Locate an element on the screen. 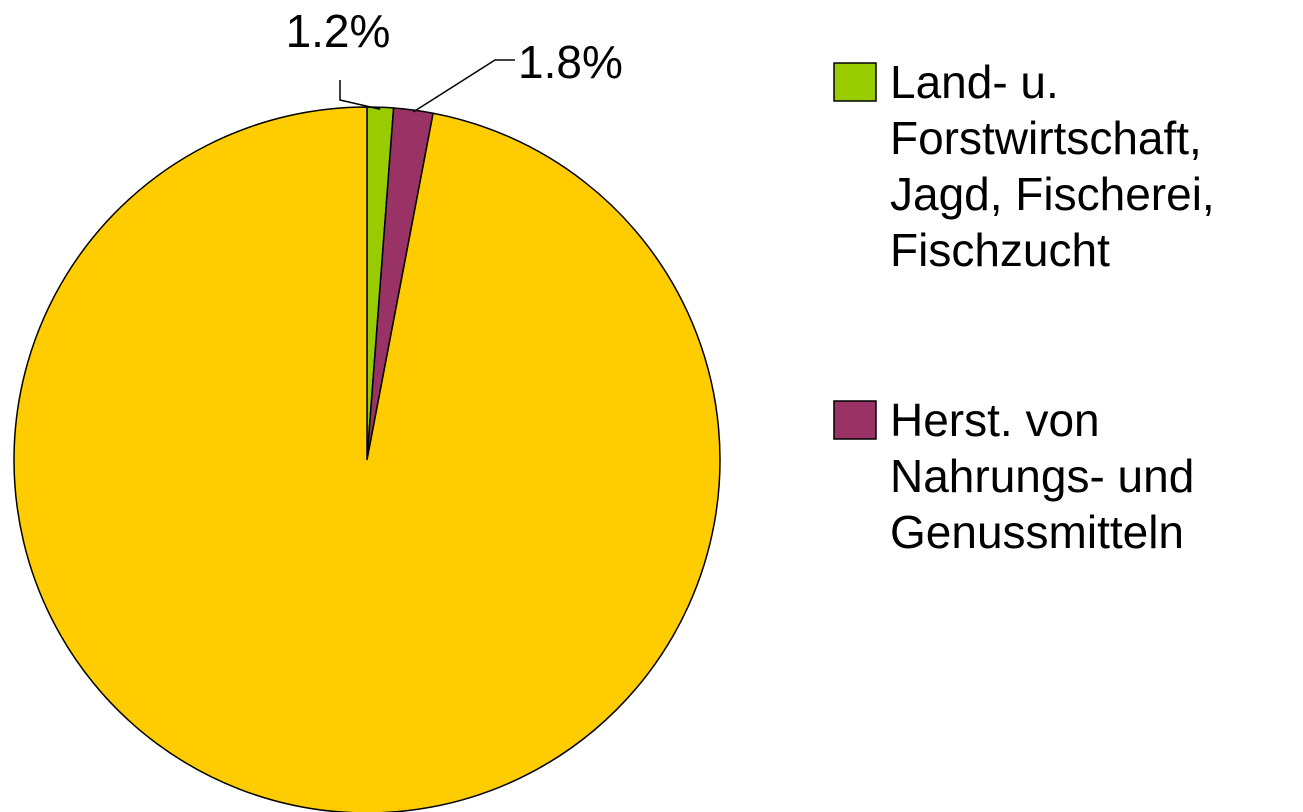 This screenshot has width=1303, height=812. legend-label: Herst. von Nahrungs- und Genussmitteln is located at coordinates (1042, 476).